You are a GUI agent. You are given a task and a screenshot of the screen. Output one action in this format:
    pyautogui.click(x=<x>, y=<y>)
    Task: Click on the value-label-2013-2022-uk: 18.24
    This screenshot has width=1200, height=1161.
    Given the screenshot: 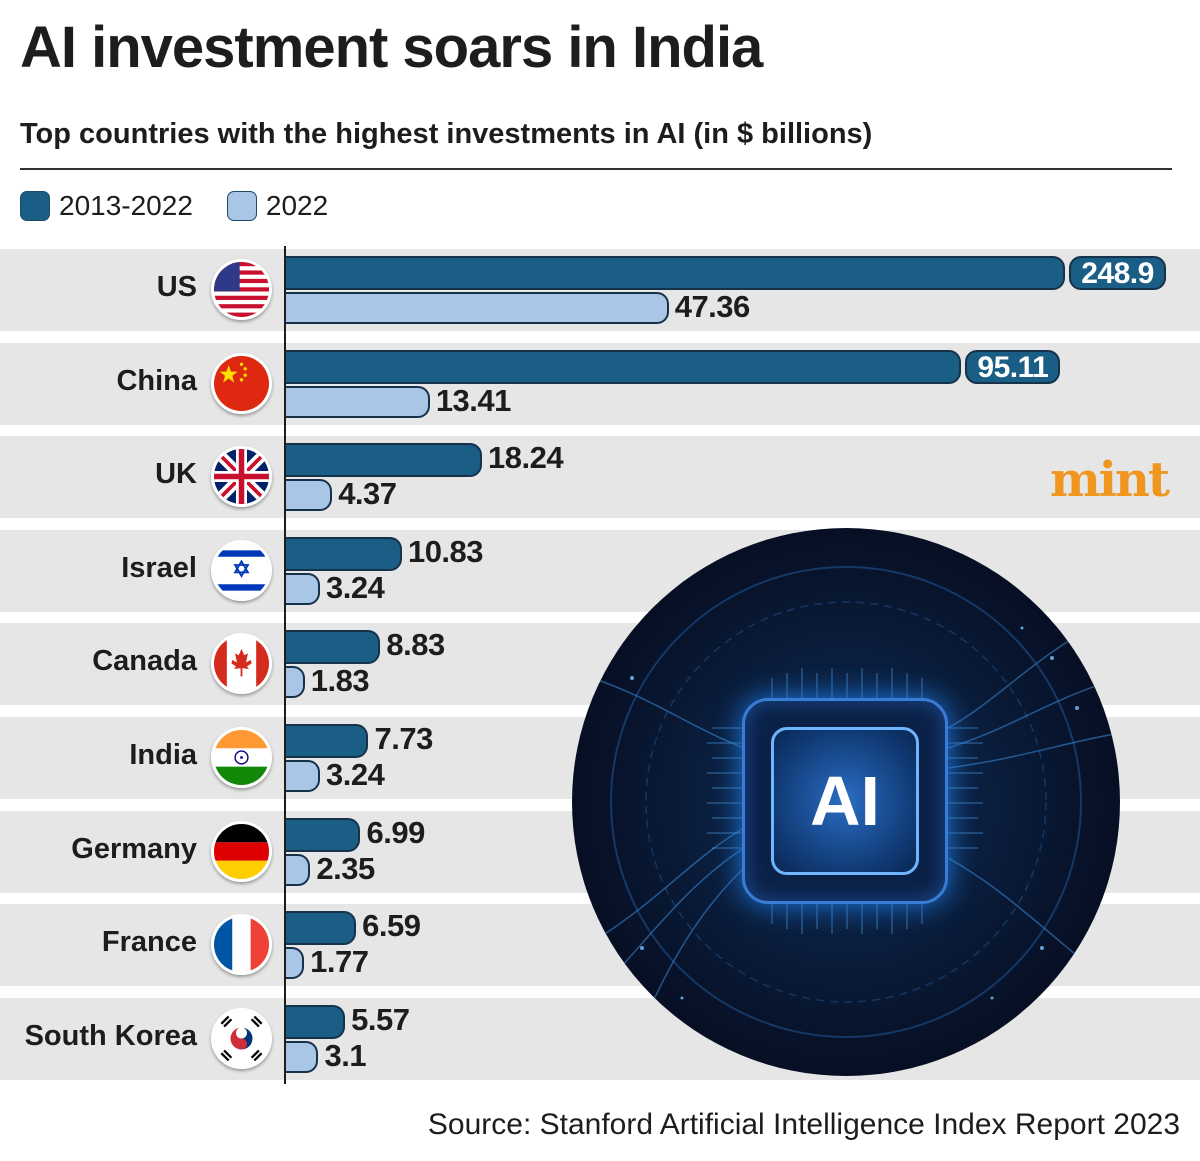 What is the action you would take?
    pyautogui.click(x=525, y=458)
    